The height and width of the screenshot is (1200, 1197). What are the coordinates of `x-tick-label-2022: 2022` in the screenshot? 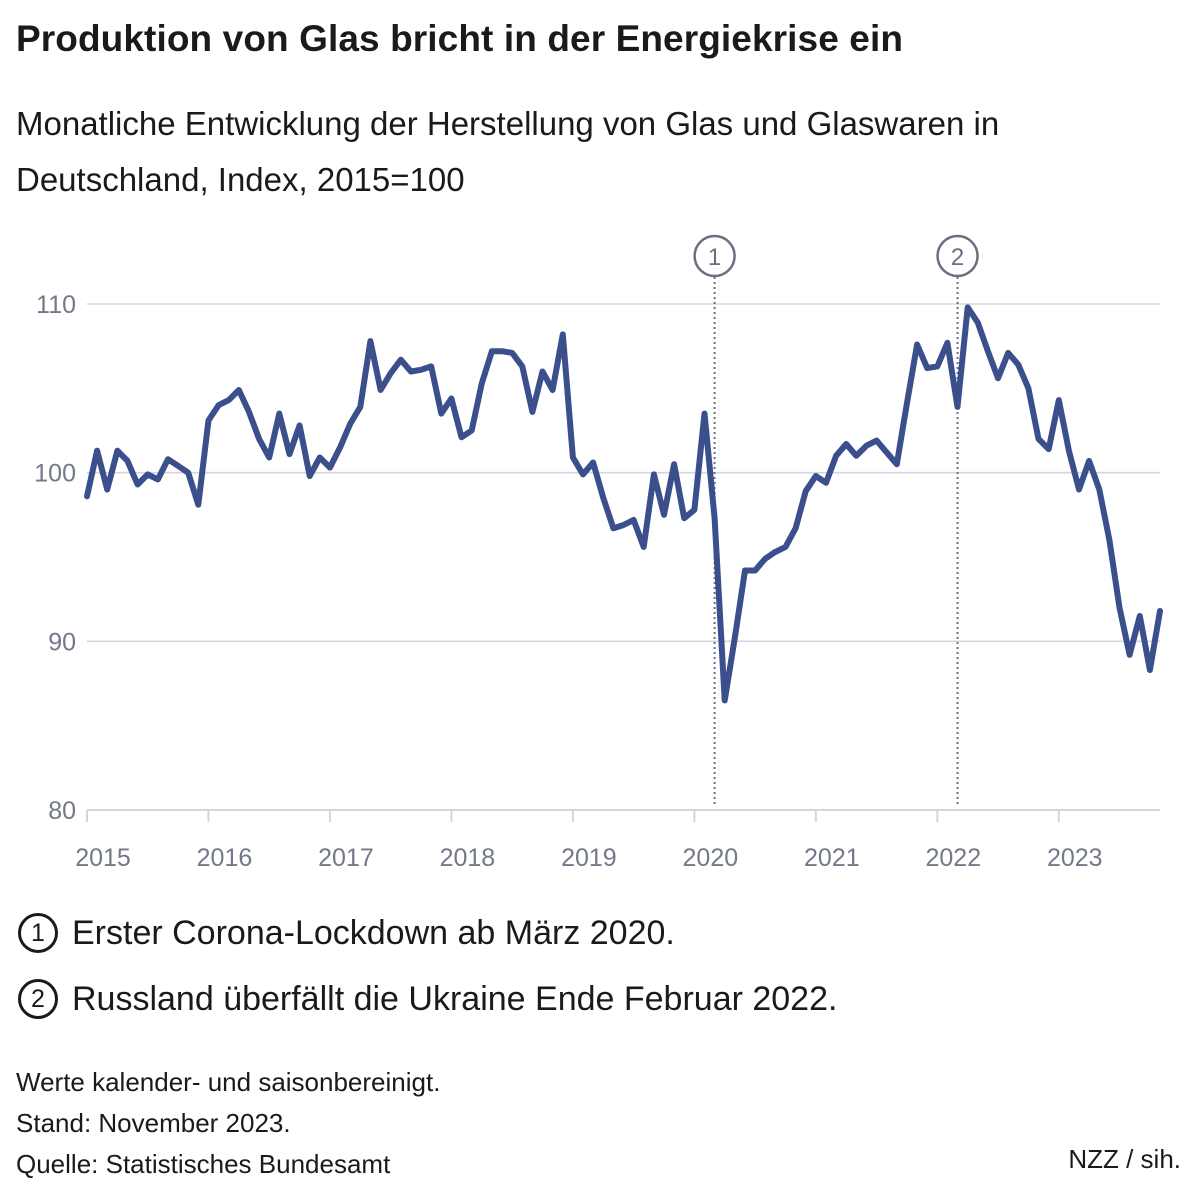 It's located at (953, 858).